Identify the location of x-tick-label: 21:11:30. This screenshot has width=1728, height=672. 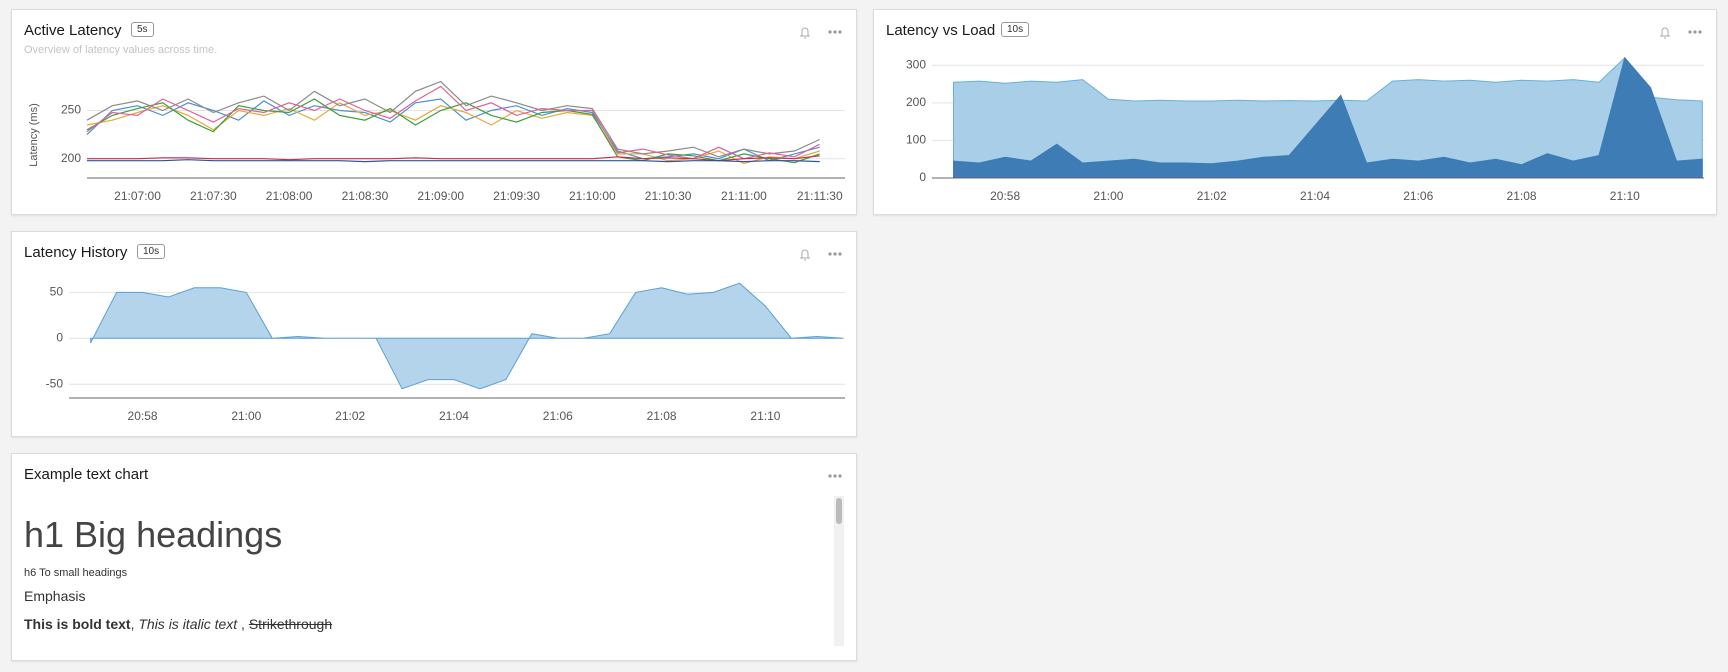
(820, 196).